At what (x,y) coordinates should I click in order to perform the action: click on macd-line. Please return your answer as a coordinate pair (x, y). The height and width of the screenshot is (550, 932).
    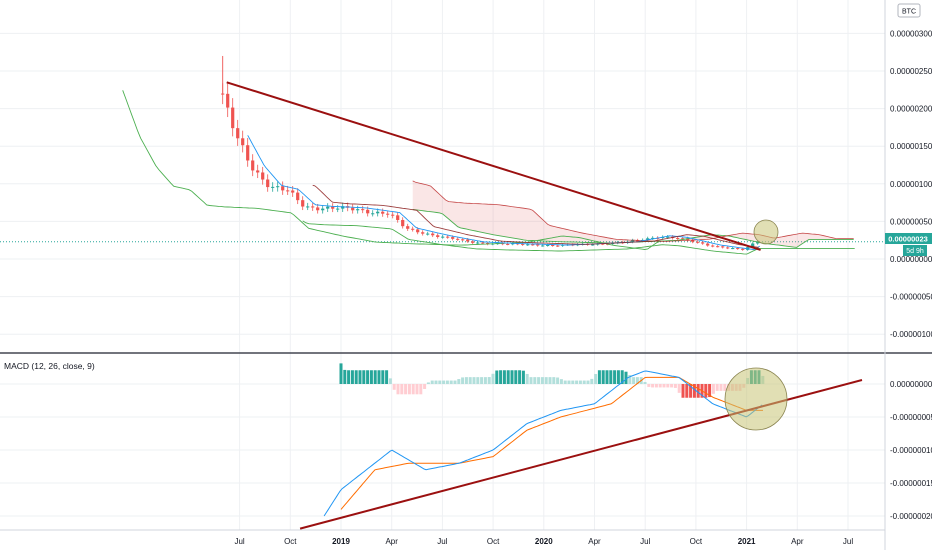
    Looking at the image, I should click on (543, 443).